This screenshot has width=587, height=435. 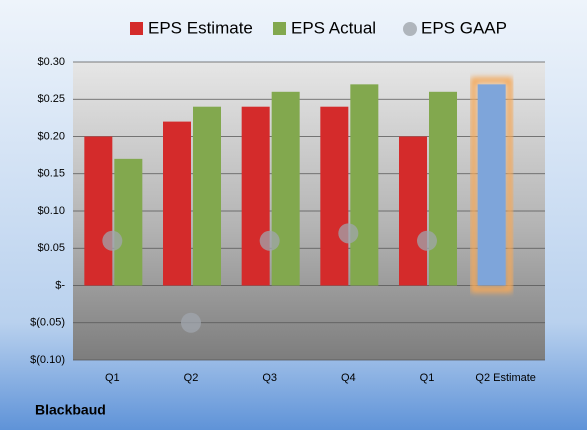 I want to click on legend-label: EPS GAAP, so click(x=464, y=27).